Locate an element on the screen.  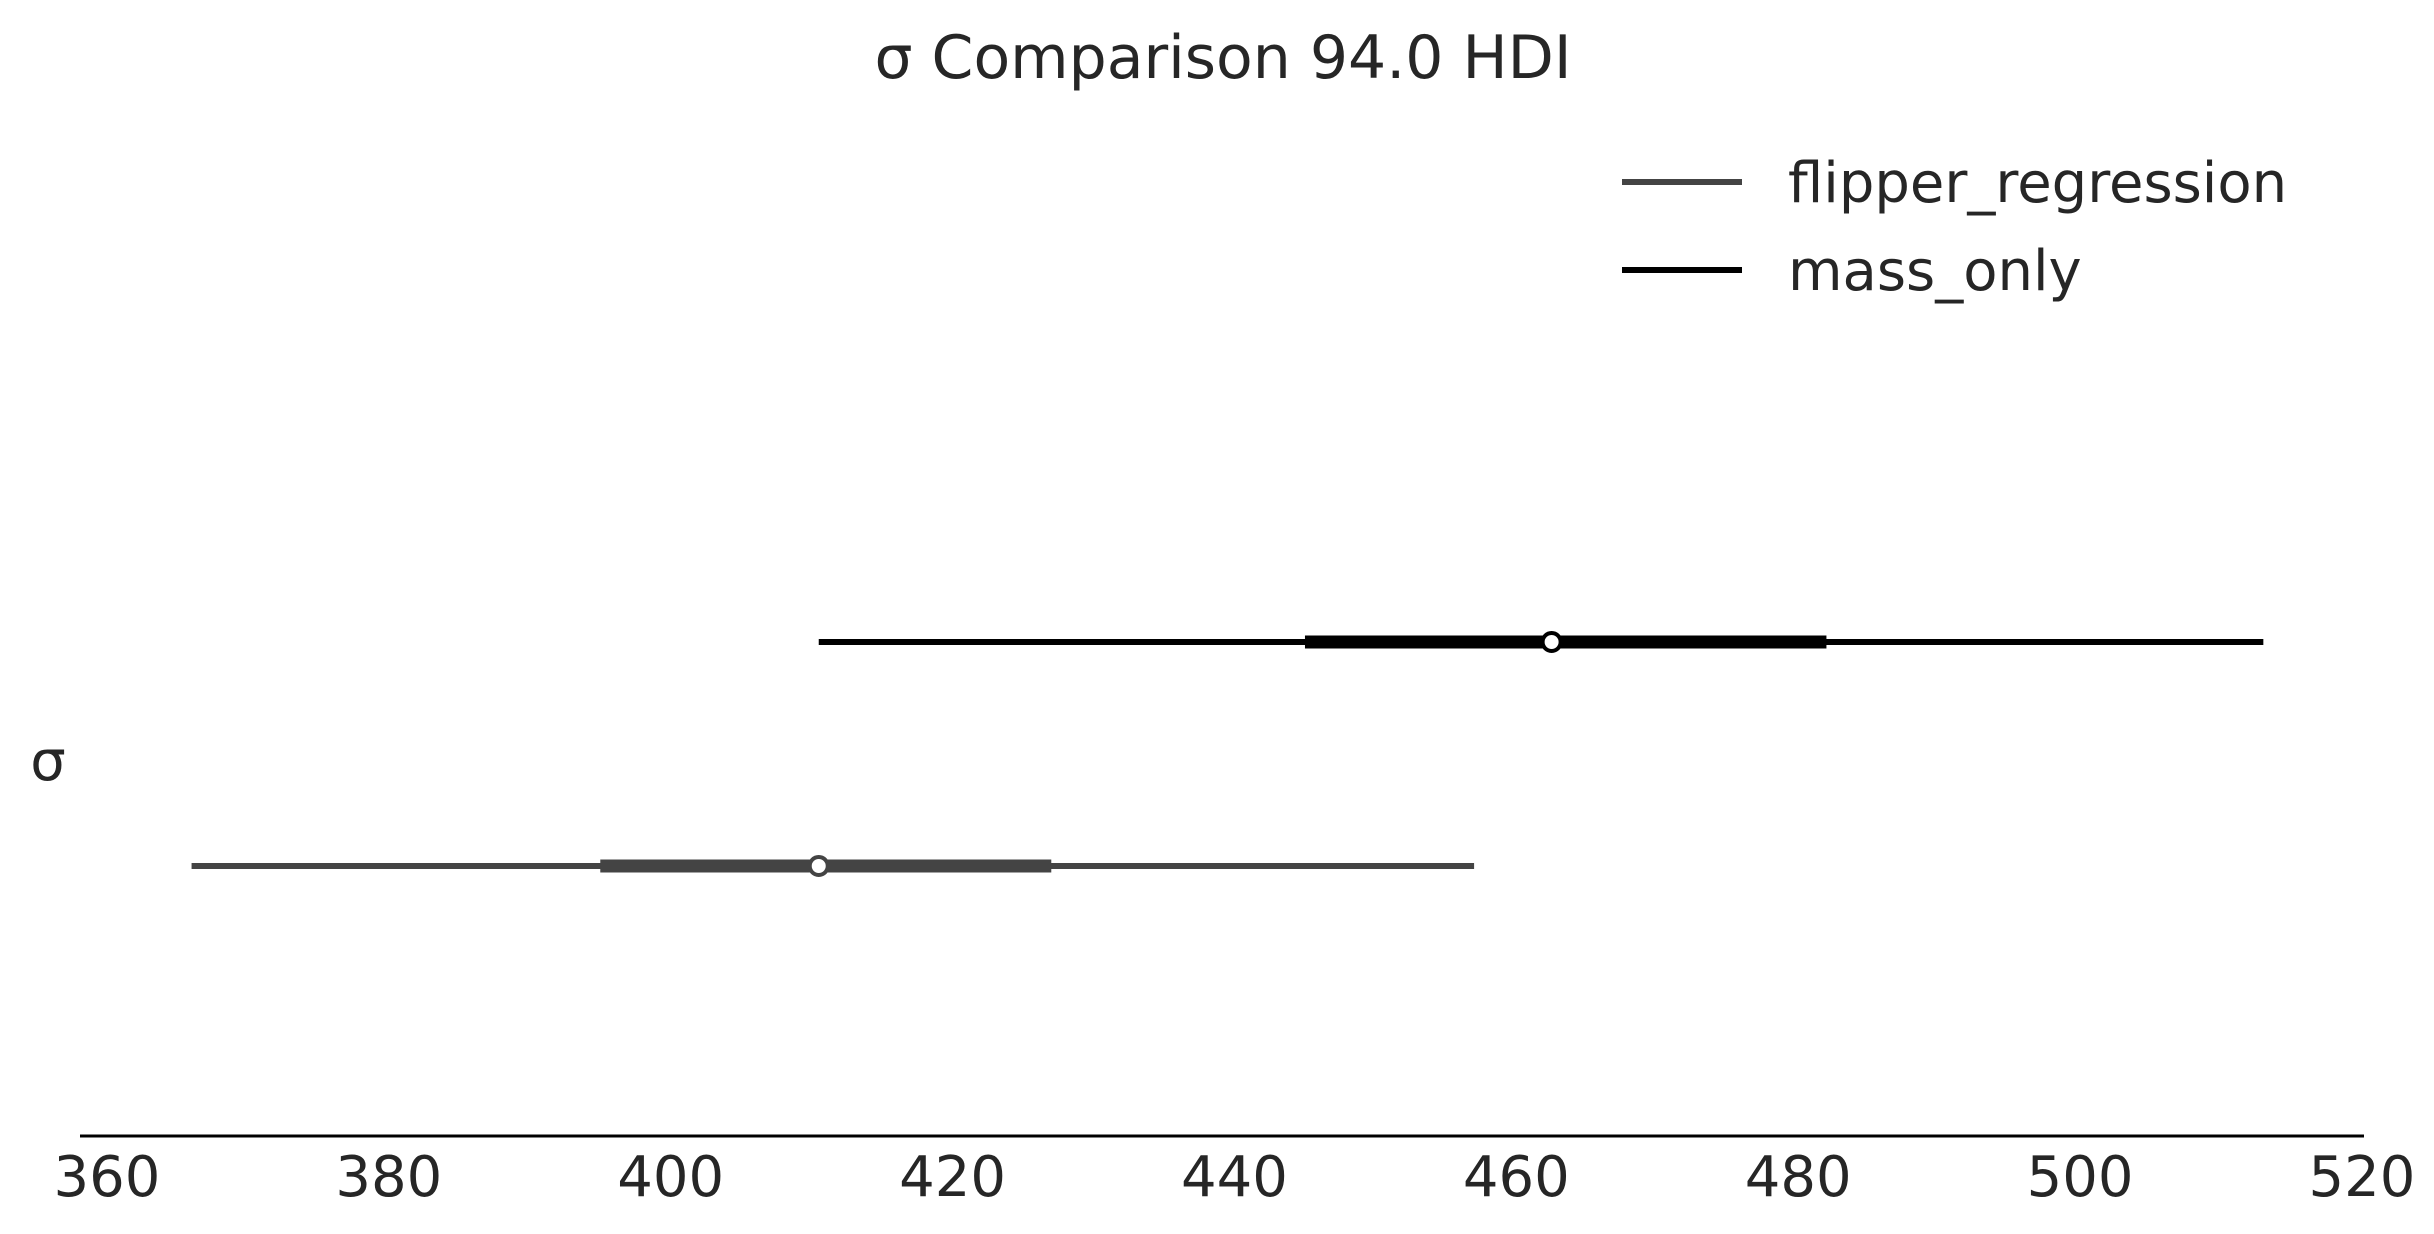
legend-entry: mass_only is located at coordinates (1852, 271).